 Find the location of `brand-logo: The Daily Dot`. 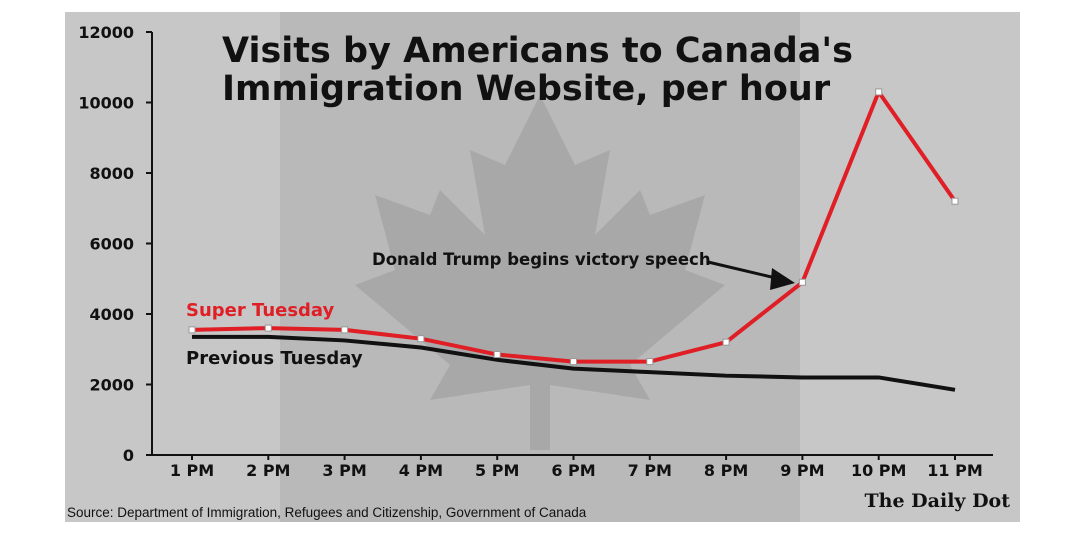

brand-logo: The Daily Dot is located at coordinates (938, 501).